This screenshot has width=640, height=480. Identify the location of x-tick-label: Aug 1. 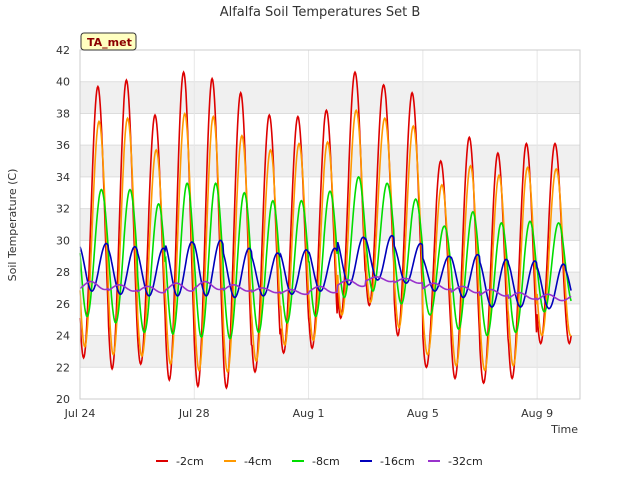
(309, 413).